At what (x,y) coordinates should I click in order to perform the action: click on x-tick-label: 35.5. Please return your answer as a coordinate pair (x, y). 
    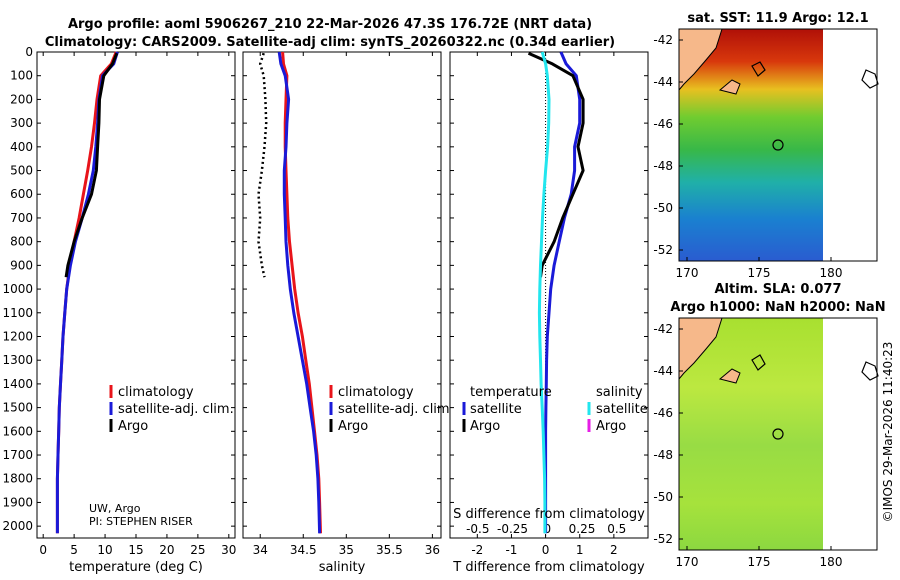
    Looking at the image, I should click on (389, 550).